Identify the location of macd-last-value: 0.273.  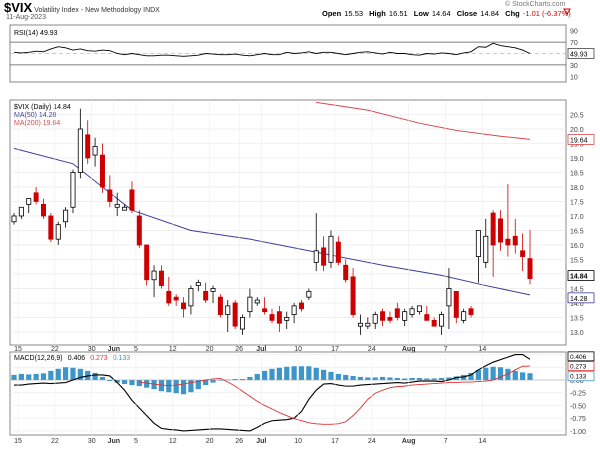
(578, 367).